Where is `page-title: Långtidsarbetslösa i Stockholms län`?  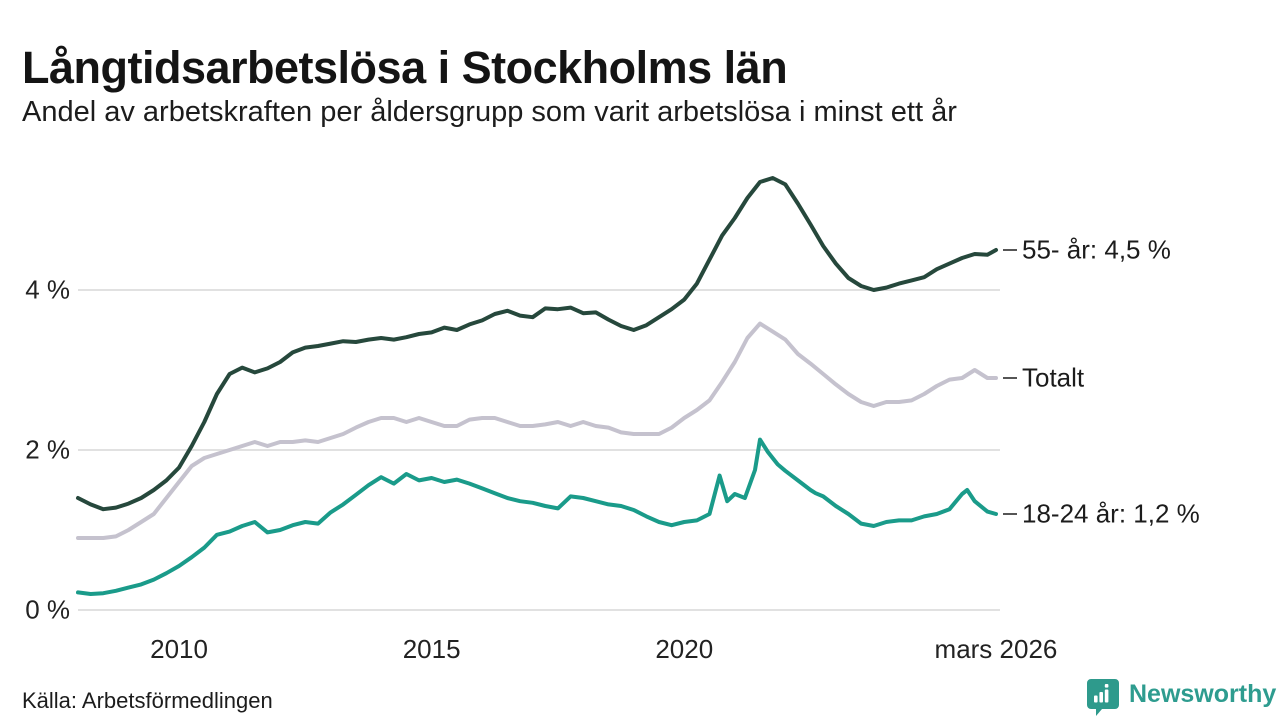 page-title: Långtidsarbetslösa i Stockholms län is located at coordinates (405, 68).